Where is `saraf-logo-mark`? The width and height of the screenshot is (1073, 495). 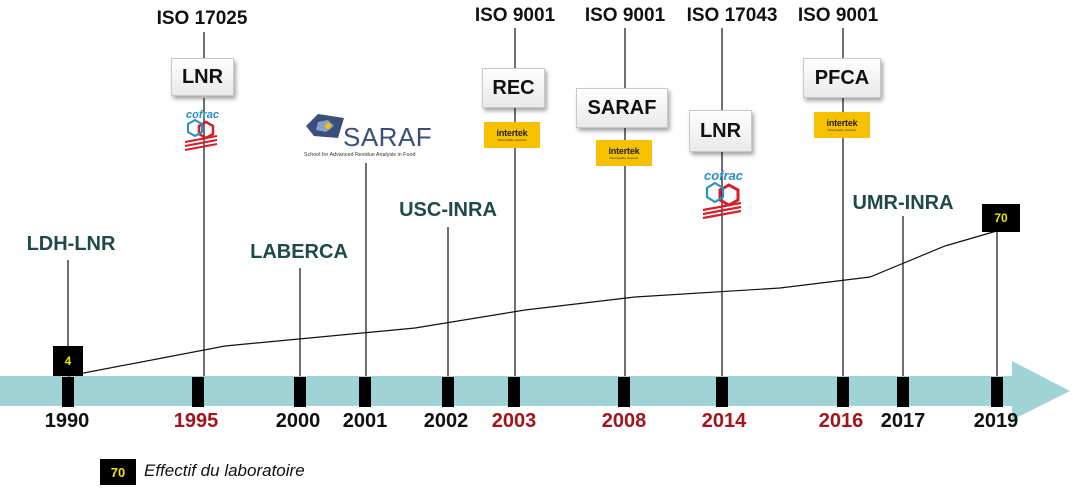 saraf-logo-mark is located at coordinates (325, 126).